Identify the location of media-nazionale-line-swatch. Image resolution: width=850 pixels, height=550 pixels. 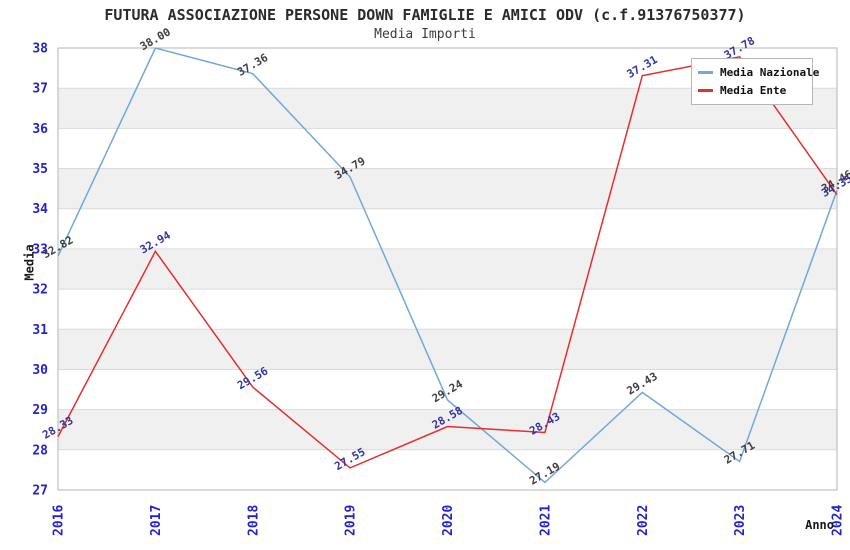
(705, 72).